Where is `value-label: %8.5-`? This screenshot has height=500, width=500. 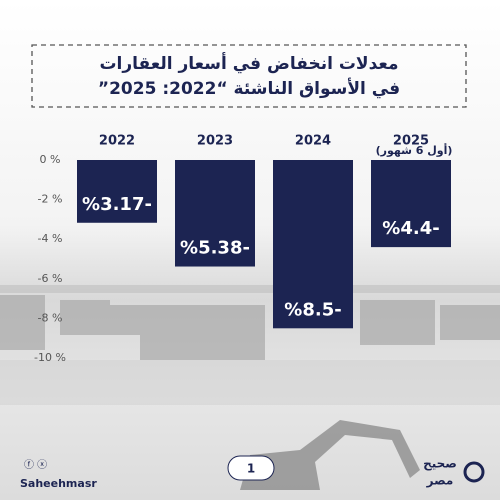
value-label: %8.5- is located at coordinates (312, 309).